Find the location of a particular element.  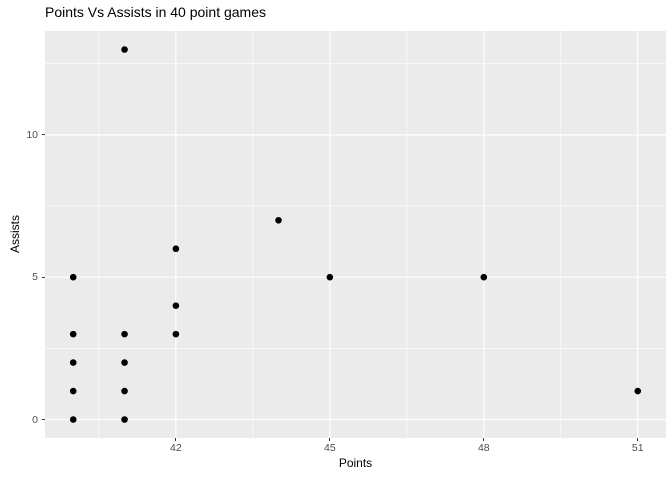

y-tick-label: 5 is located at coordinates (35, 277).